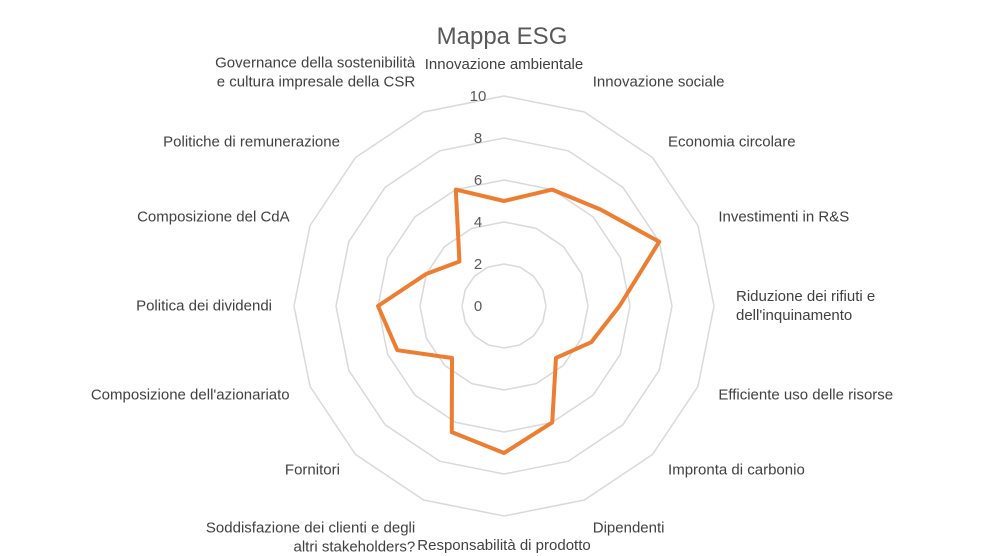 The width and height of the screenshot is (1004, 556). I want to click on category-label: Dipendenti, so click(629, 527).